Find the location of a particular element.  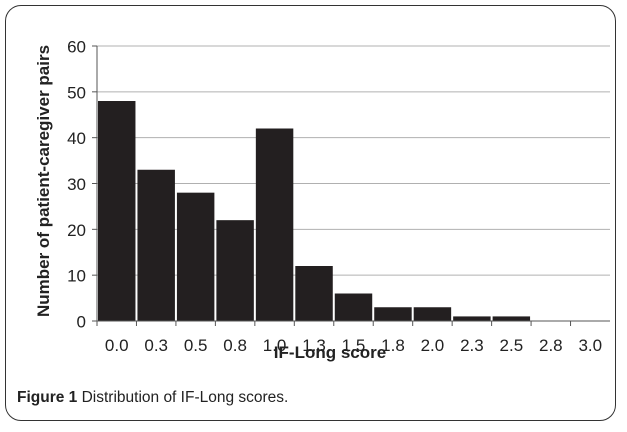

bar-0.0 is located at coordinates (117, 211).